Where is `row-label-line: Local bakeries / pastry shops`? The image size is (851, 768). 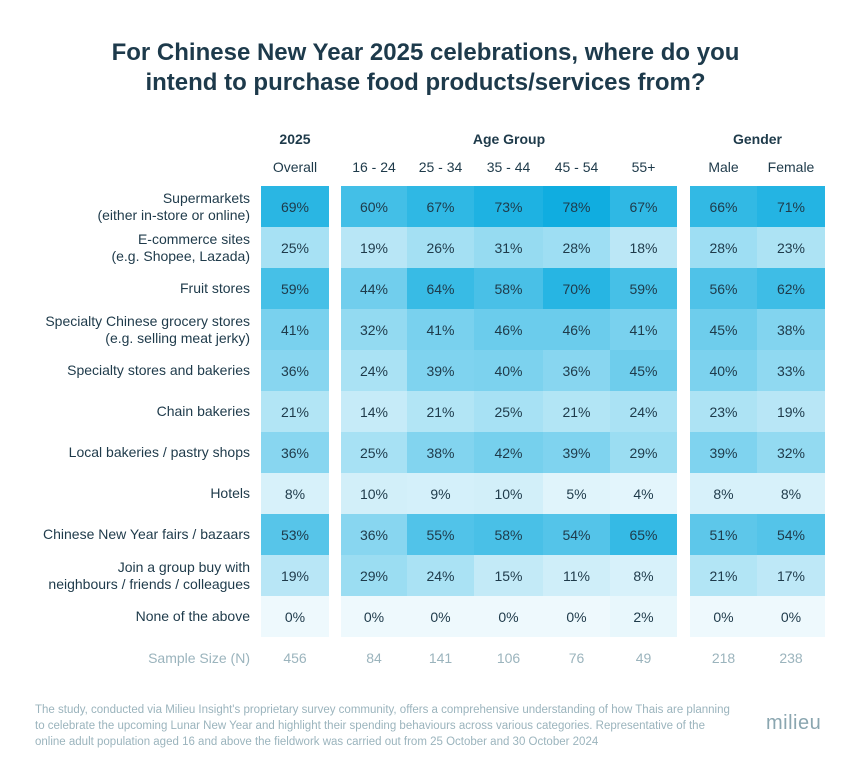
row-label-line: Local bakeries / pastry shops is located at coordinates (159, 452).